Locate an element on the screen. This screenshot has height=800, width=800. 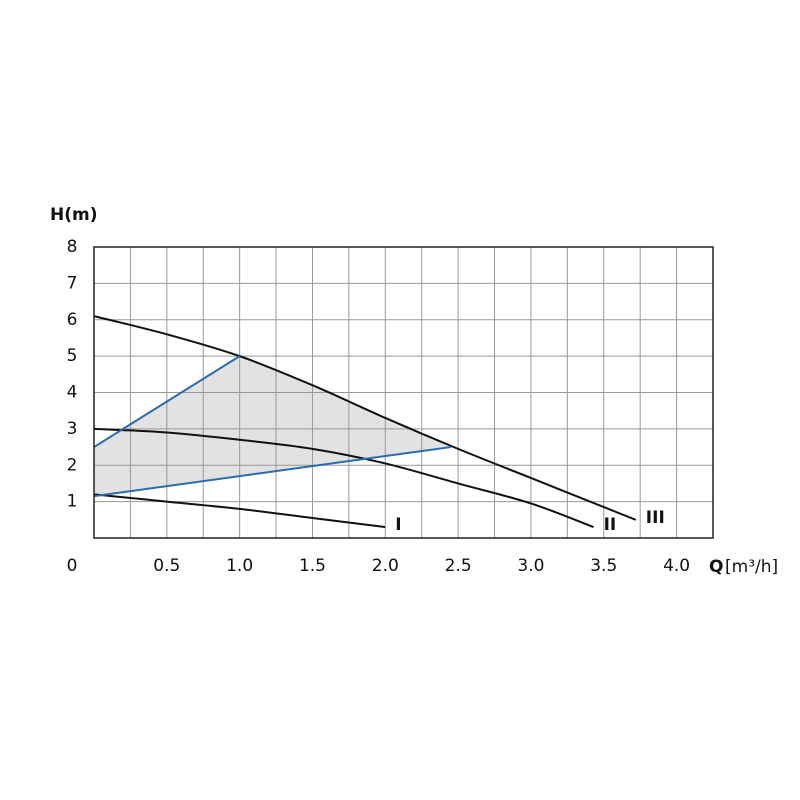
x-tick-label: 3.0 is located at coordinates (530, 566).